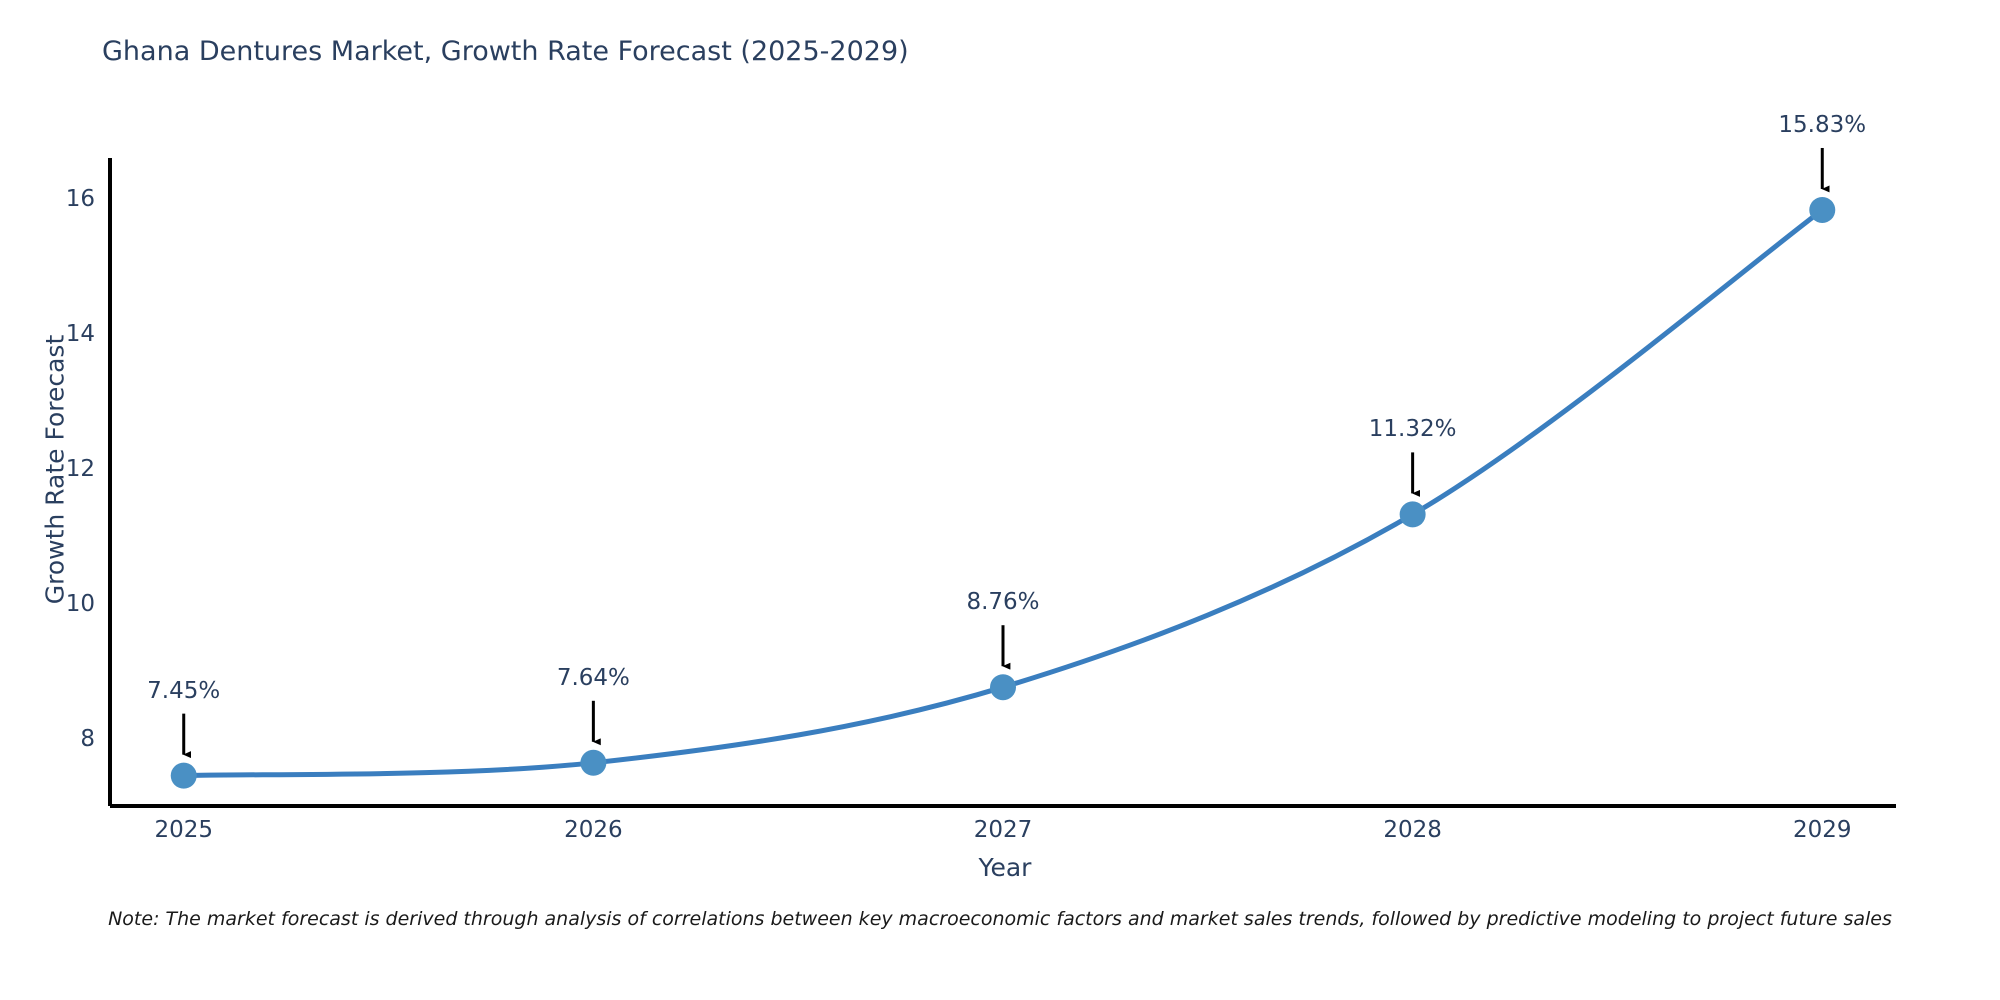 This screenshot has width=2000, height=1000. What do you see at coordinates (1822, 830) in the screenshot?
I see `x-tick-label: 2029` at bounding box center [1822, 830].